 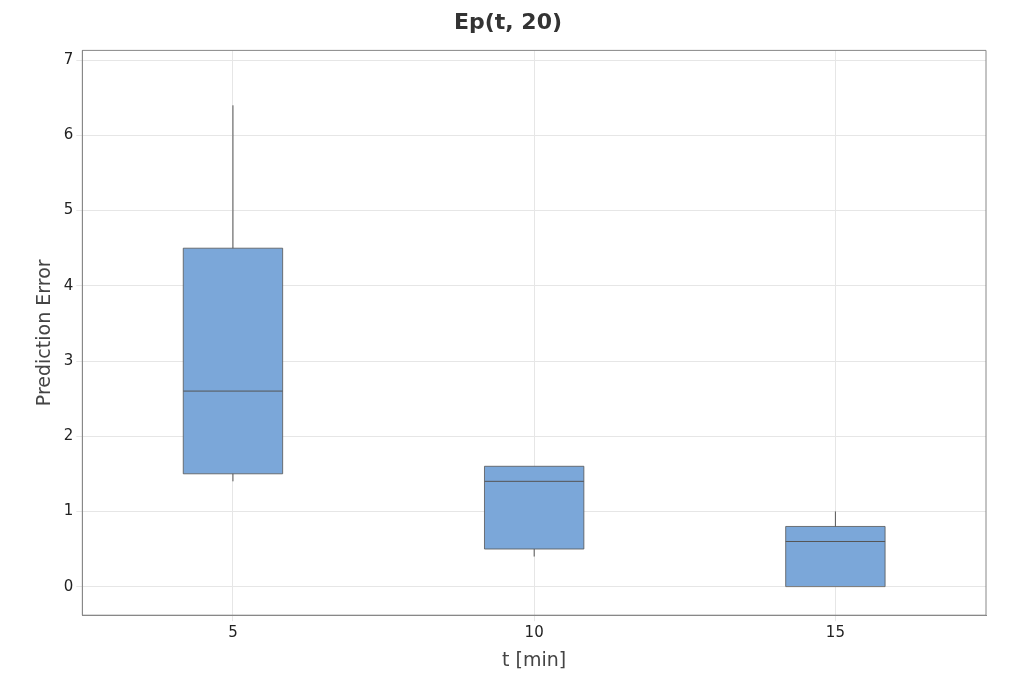 What do you see at coordinates (508, 21) in the screenshot?
I see `chart-title: Ep(t, 20)` at bounding box center [508, 21].